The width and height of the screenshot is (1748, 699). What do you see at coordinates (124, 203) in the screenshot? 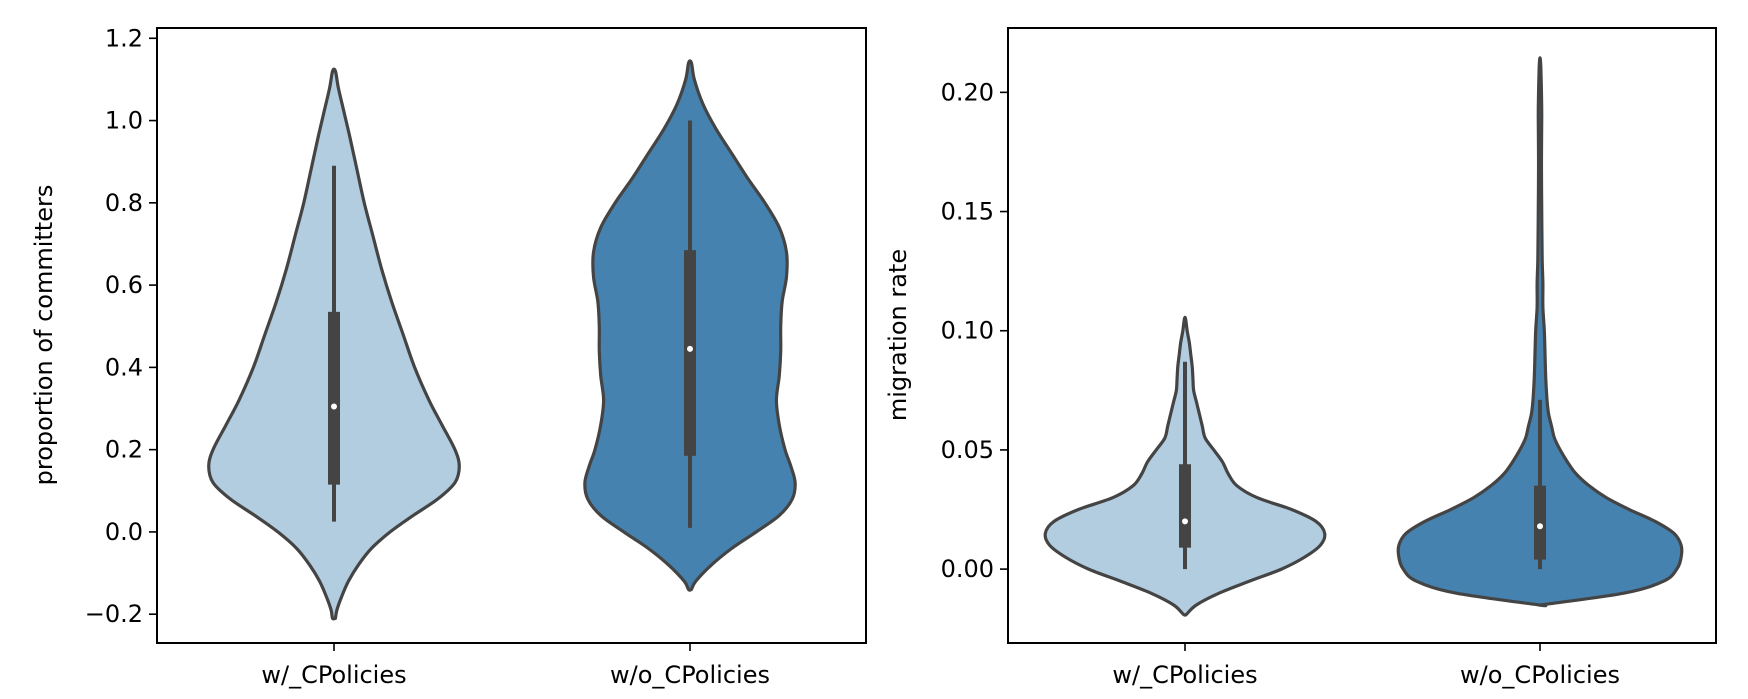
I see `y-tick-label: 0.8` at bounding box center [124, 203].